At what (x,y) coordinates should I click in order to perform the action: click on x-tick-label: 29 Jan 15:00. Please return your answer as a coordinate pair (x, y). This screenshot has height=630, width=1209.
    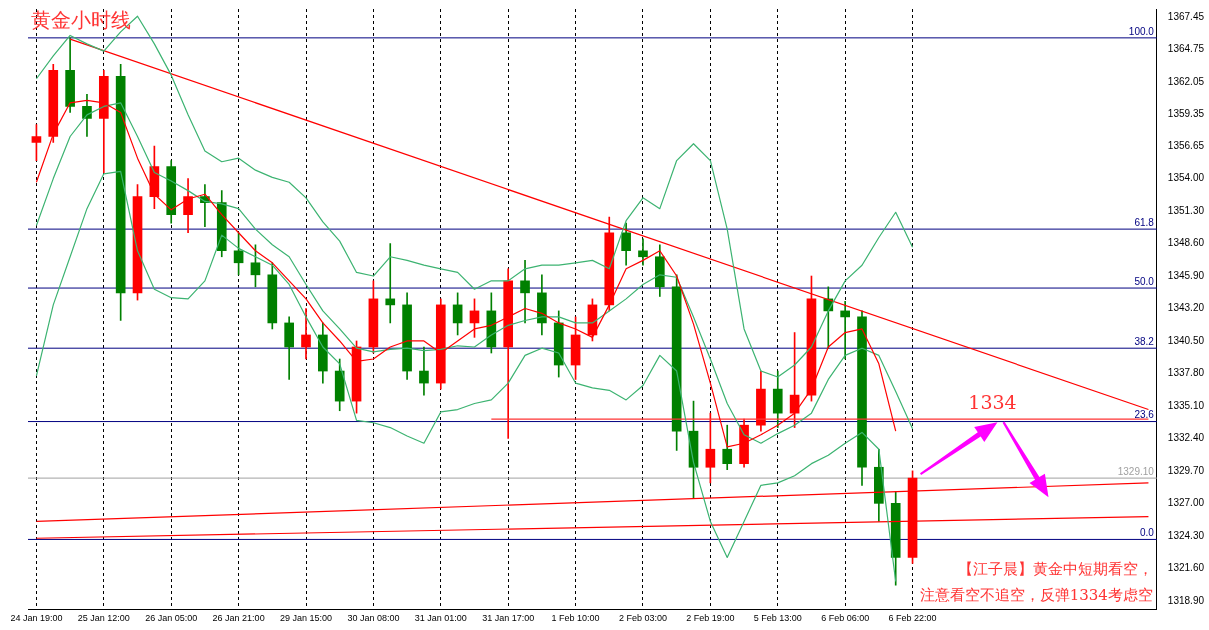
    Looking at the image, I should click on (306, 618).